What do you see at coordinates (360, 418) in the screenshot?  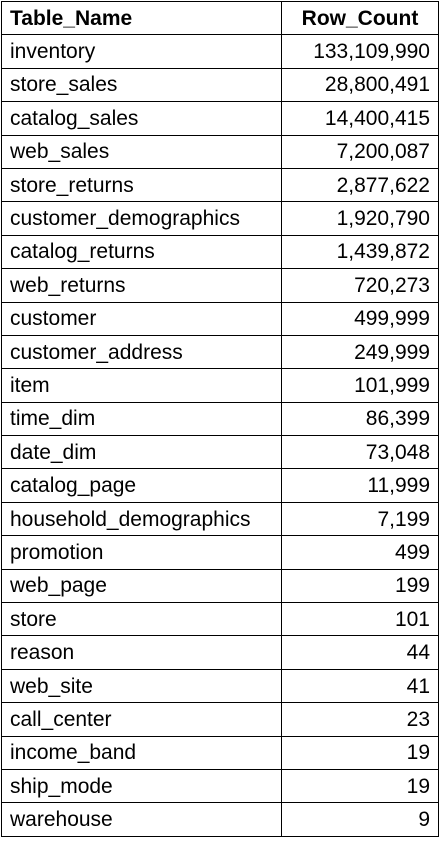 I see `row-count-cell: 86,399` at bounding box center [360, 418].